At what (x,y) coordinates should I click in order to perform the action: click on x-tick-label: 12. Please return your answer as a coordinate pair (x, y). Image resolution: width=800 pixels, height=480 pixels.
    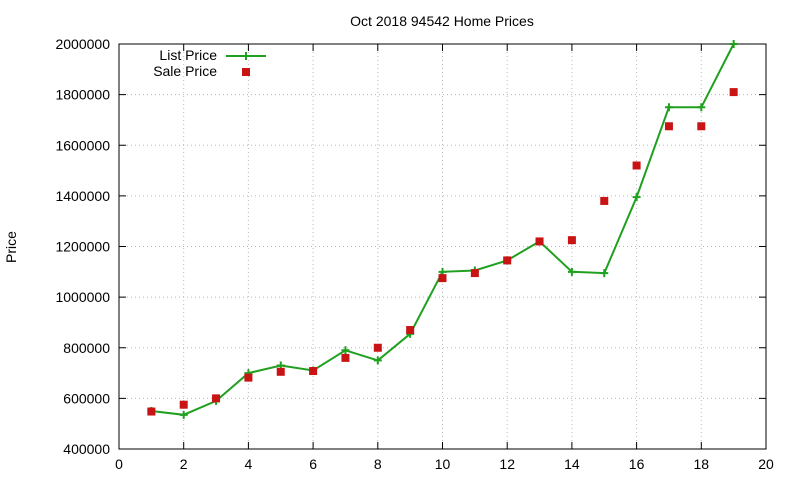
    Looking at the image, I should click on (507, 464).